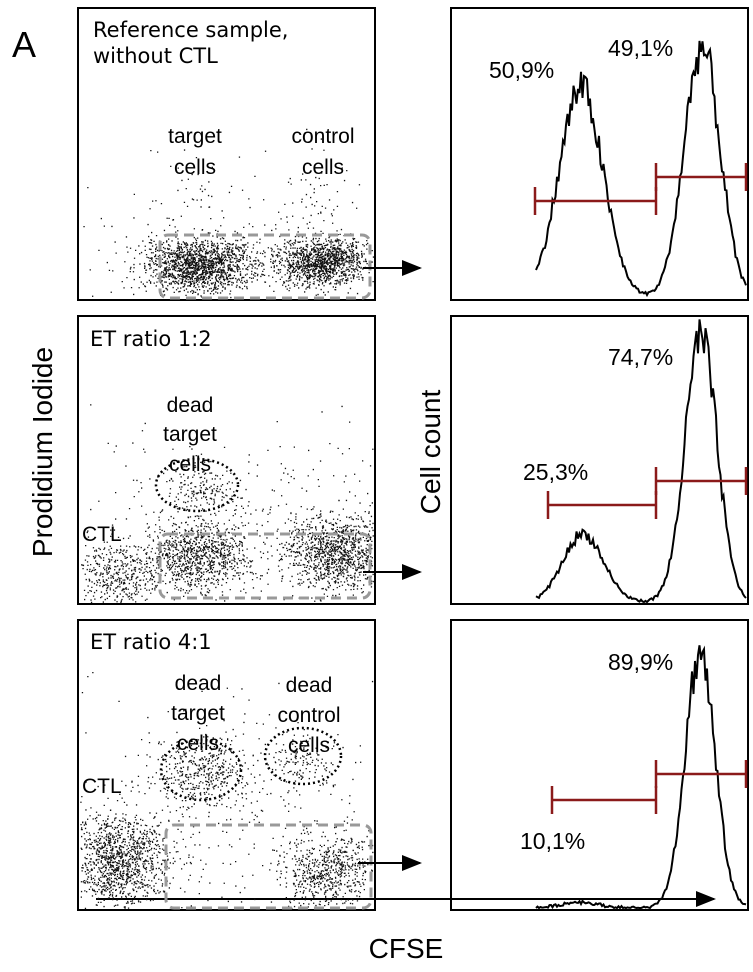 The width and height of the screenshot is (753, 972). I want to click on label-dead-target-line-1: dead, so click(198, 683).